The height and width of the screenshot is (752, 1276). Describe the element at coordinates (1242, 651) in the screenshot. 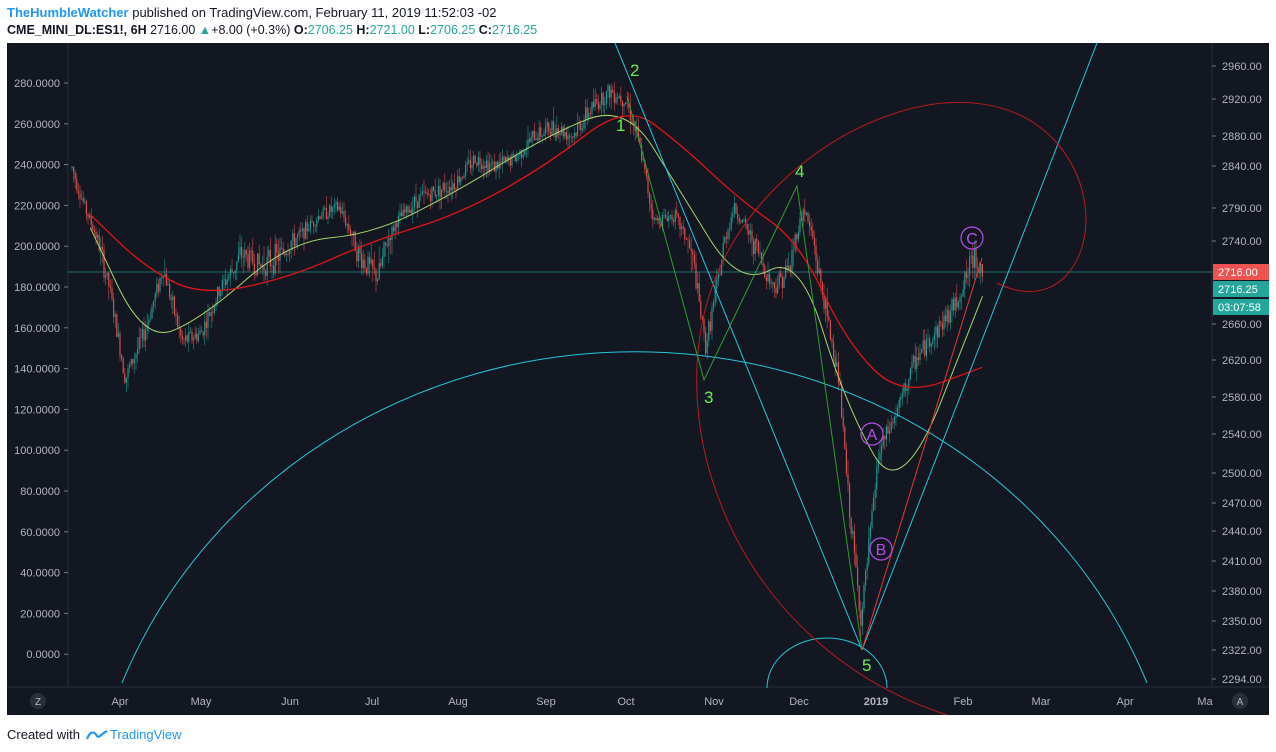

I see `right-axis-label: 2322.00` at that location.